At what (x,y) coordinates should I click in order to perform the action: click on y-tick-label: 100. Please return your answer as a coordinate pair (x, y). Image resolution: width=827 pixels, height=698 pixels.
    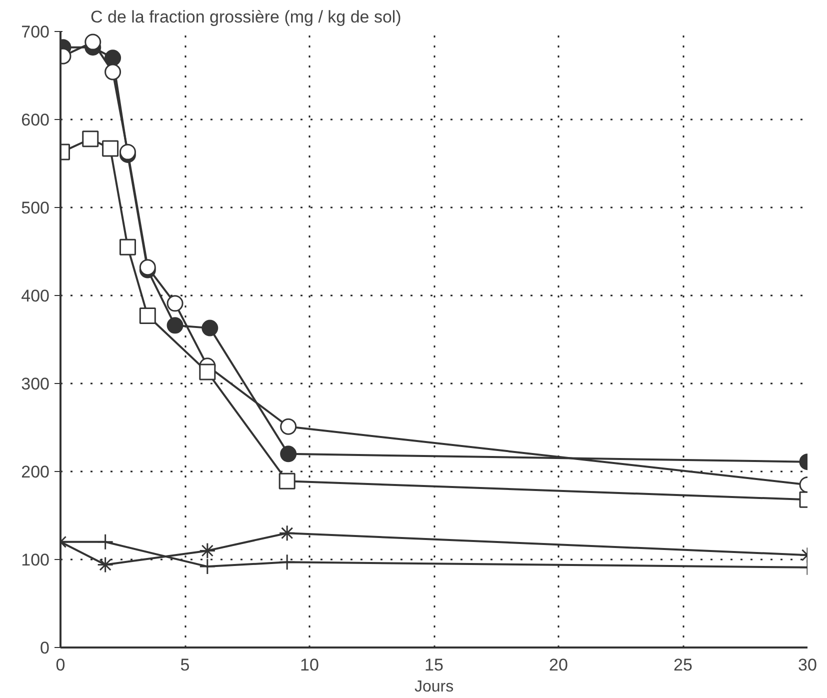
    Looking at the image, I should click on (35, 560).